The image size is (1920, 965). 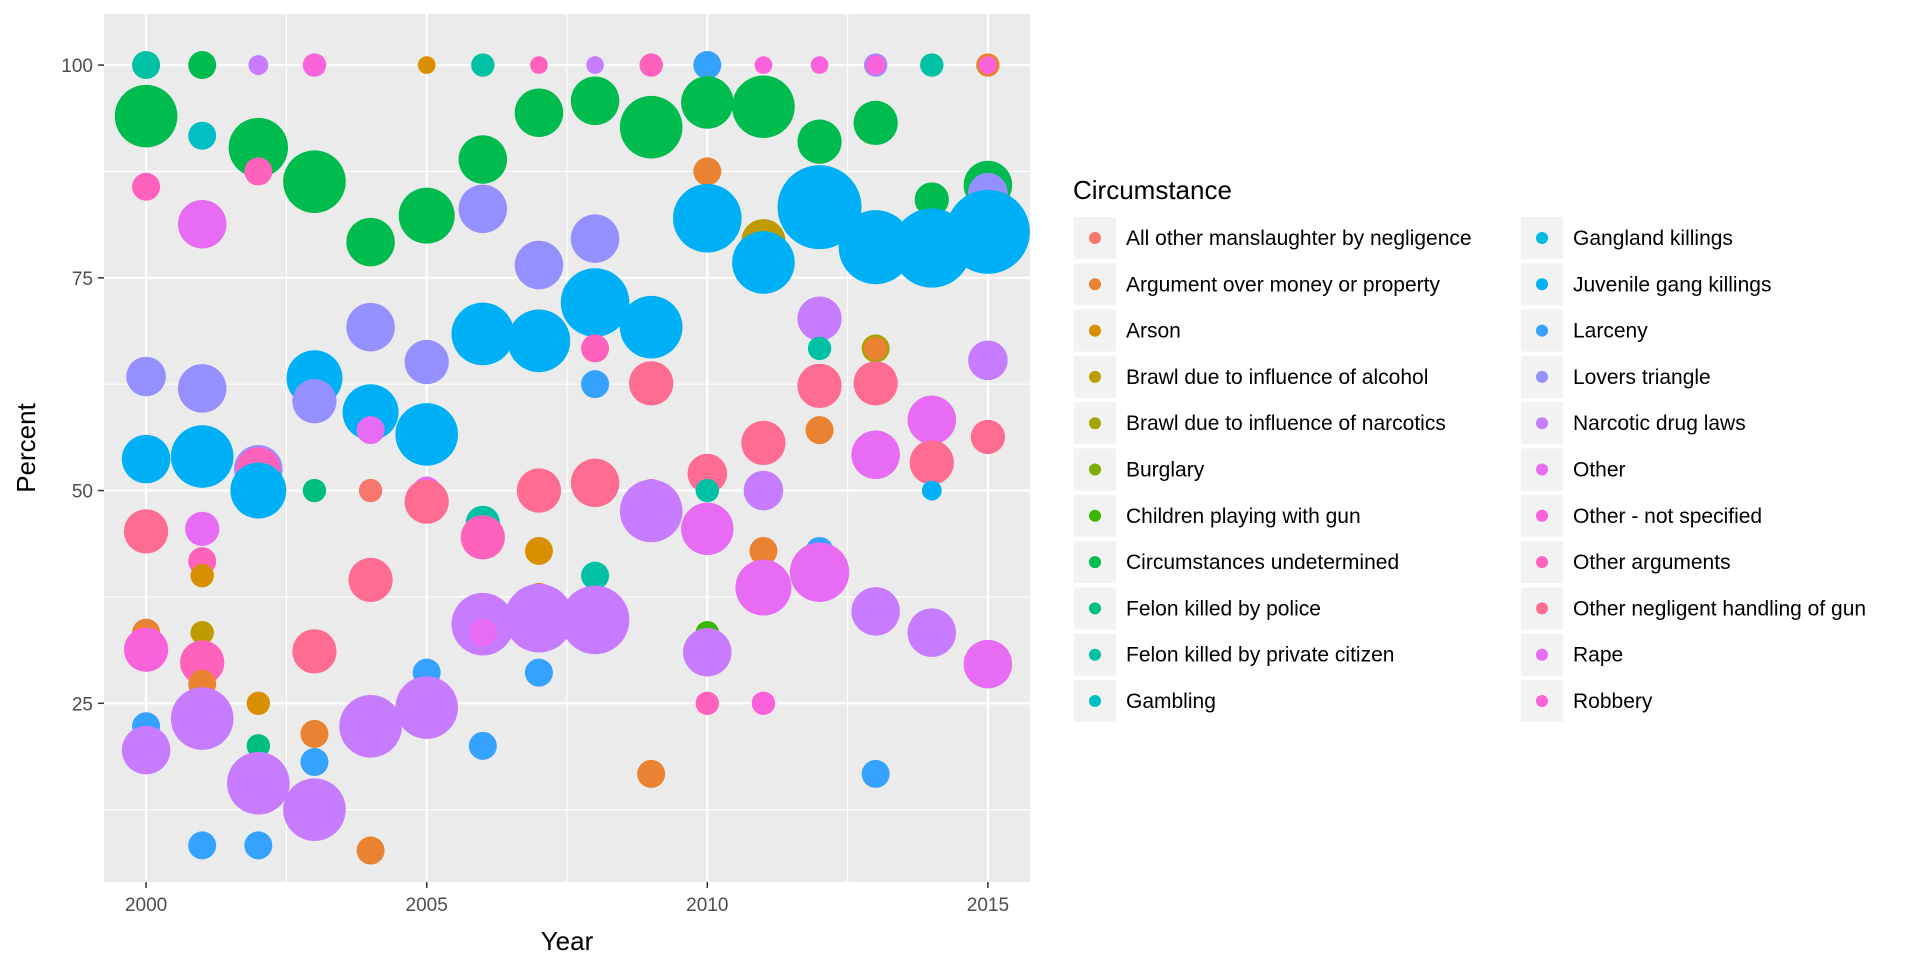 I want to click on legend-label: Brawl due to influence of narcotics, so click(x=1286, y=423).